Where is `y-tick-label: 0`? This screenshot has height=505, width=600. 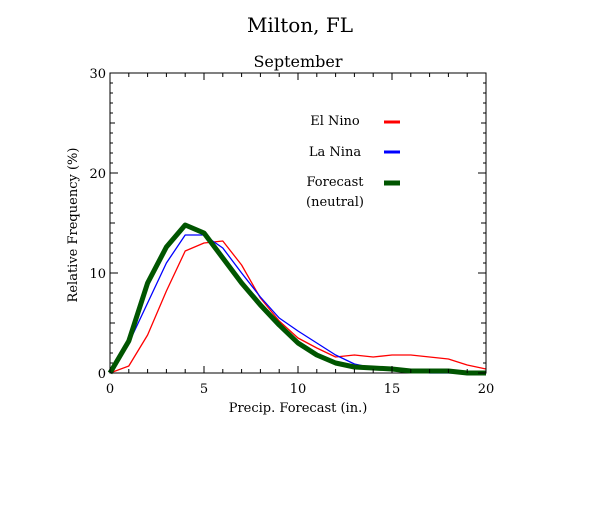
y-tick-label: 0 is located at coordinates (102, 374).